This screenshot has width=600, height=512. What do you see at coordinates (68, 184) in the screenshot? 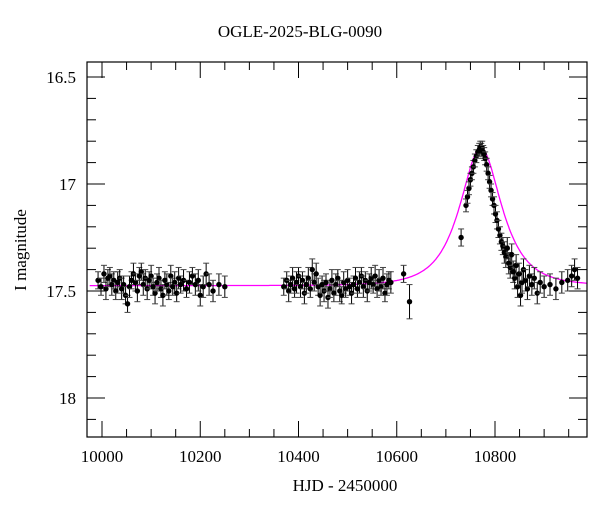
I see `y-tick-label: 17` at bounding box center [68, 184].